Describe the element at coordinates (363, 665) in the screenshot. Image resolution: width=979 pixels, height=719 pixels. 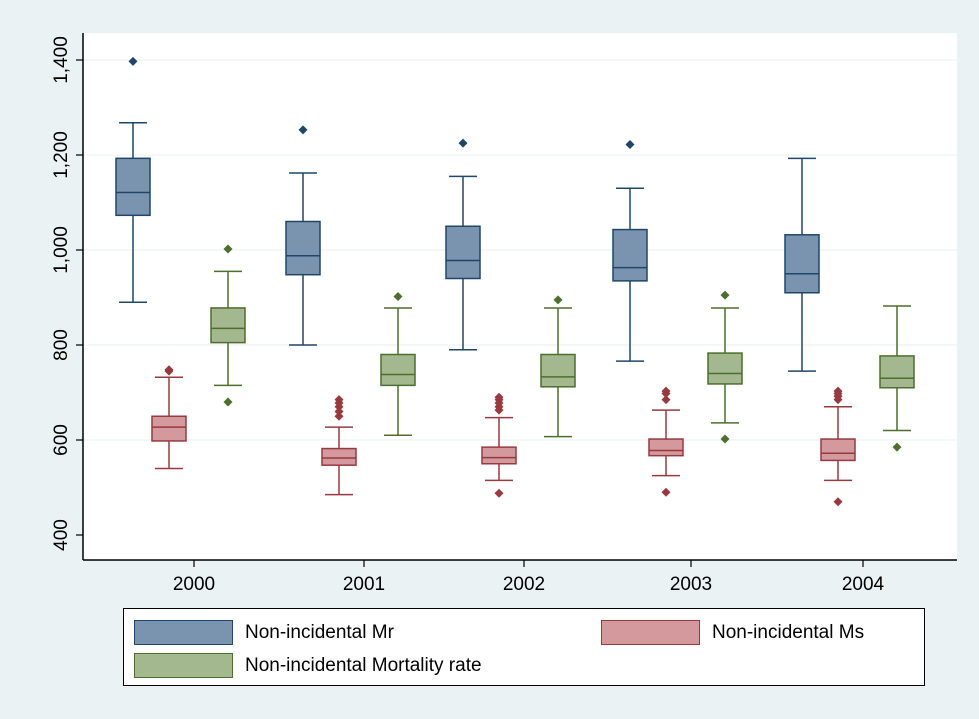
I see `legend-label-mortality-rate: Non-incidental Mortality rate` at that location.